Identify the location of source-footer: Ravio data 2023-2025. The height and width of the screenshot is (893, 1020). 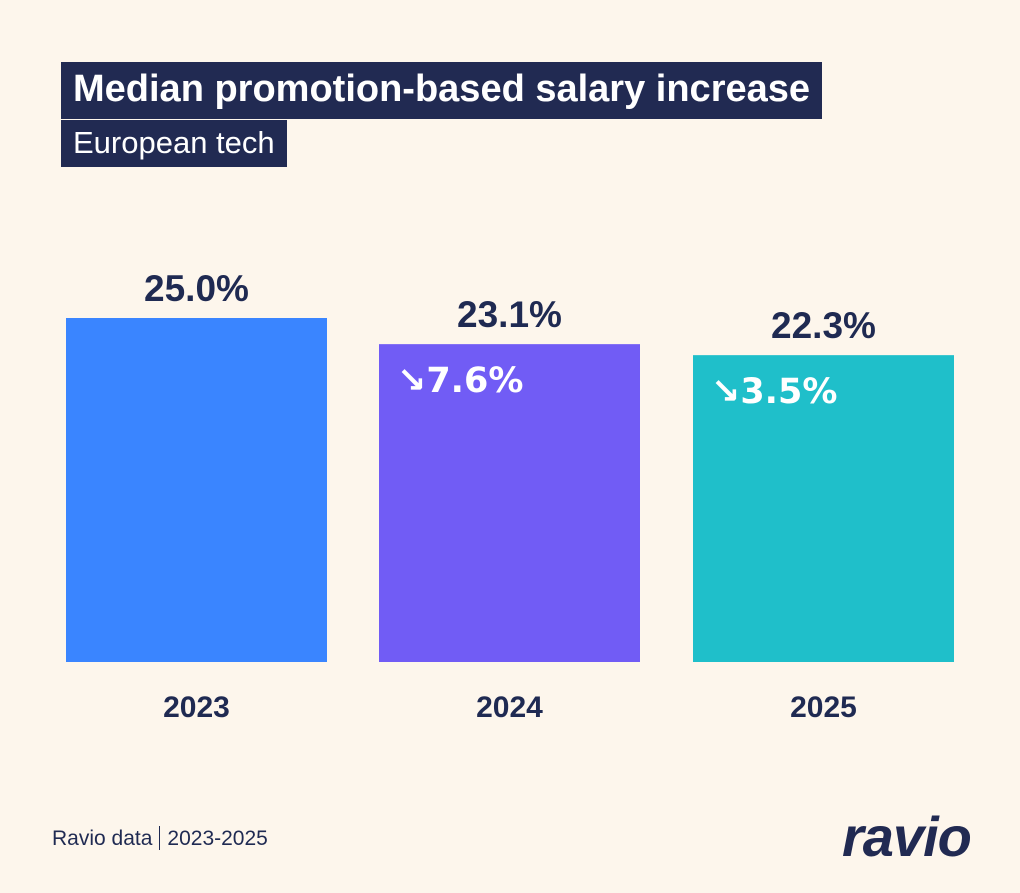
(160, 838).